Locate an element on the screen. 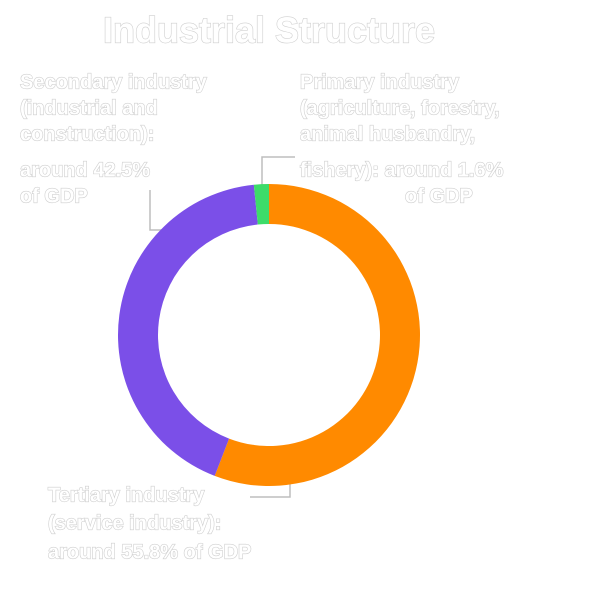 The image size is (590, 590). slice-label: fishery): around 1.6% is located at coordinates (402, 170).